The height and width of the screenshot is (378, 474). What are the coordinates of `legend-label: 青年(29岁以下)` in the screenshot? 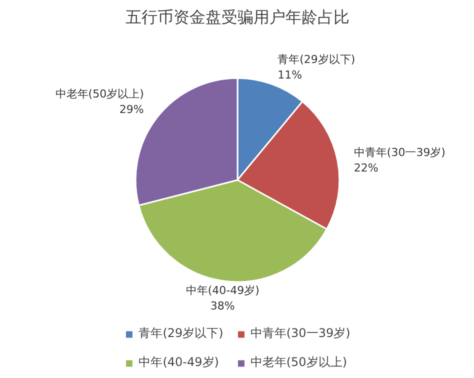 It's located at (181, 333).